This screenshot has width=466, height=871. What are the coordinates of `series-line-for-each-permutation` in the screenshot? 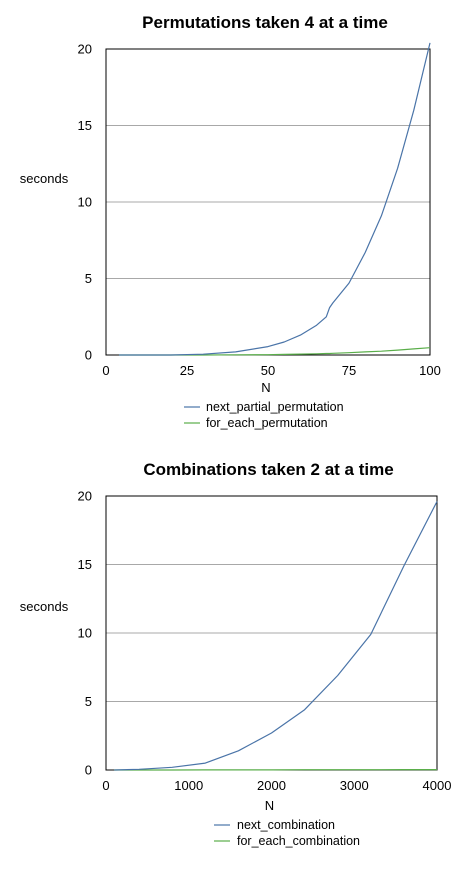 It's located at (274, 351).